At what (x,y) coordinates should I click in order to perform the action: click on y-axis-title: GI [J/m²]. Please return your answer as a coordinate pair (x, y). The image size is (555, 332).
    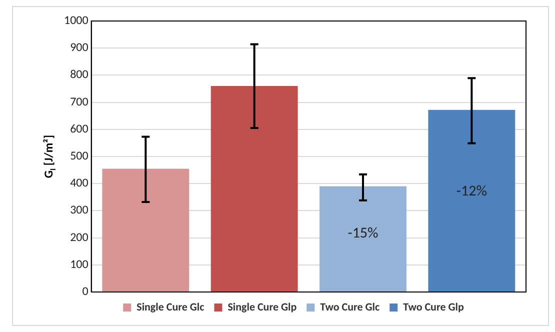
    Looking at the image, I should click on (50, 156).